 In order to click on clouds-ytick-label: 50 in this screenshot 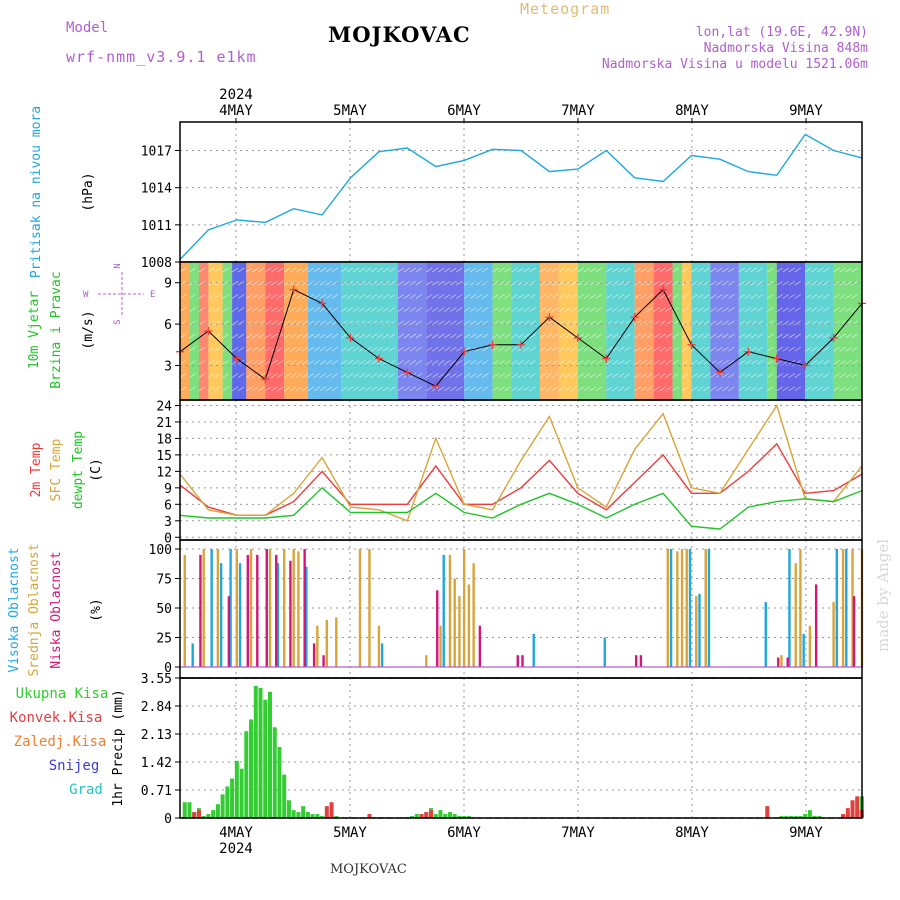, I will do `click(164, 609)`.